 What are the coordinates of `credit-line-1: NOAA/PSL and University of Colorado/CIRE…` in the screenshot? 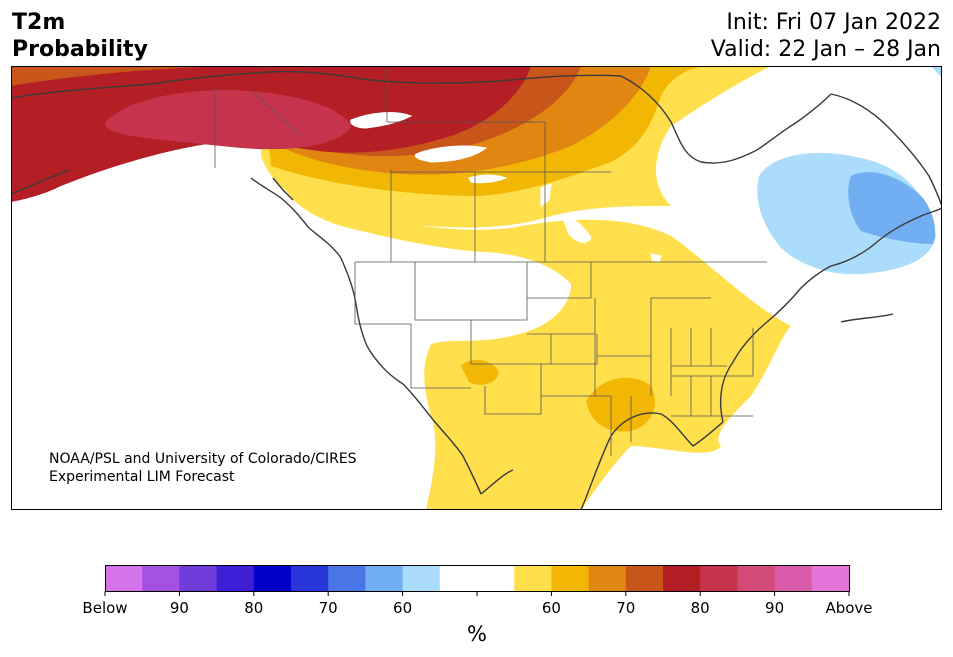 It's located at (203, 459).